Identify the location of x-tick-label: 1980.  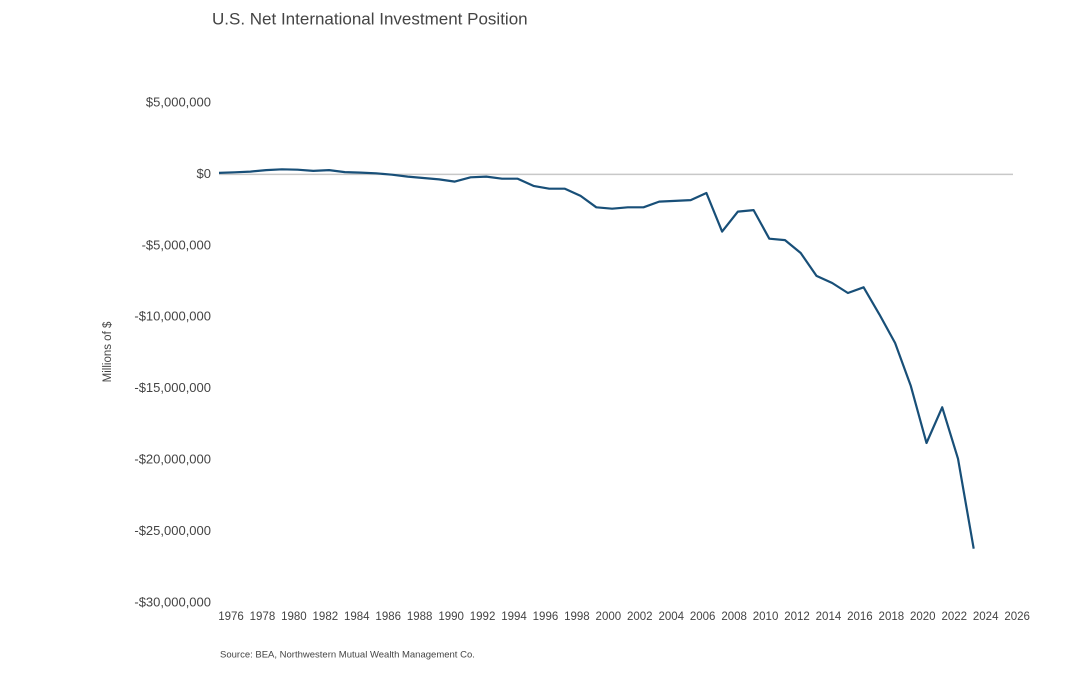
(294, 617).